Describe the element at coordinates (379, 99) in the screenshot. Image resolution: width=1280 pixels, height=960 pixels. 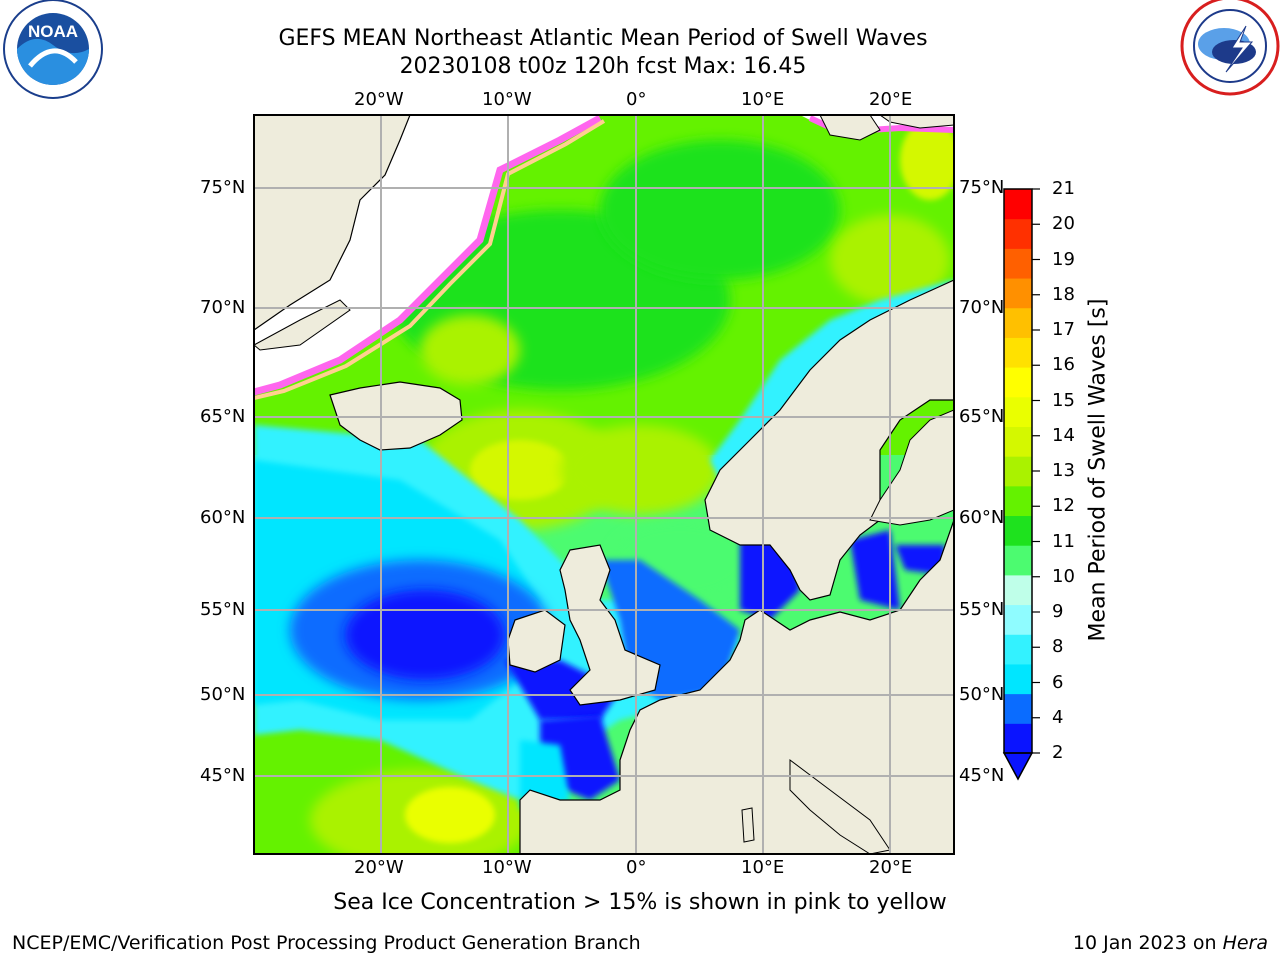
I see `lon-label-top: 20°W` at that location.